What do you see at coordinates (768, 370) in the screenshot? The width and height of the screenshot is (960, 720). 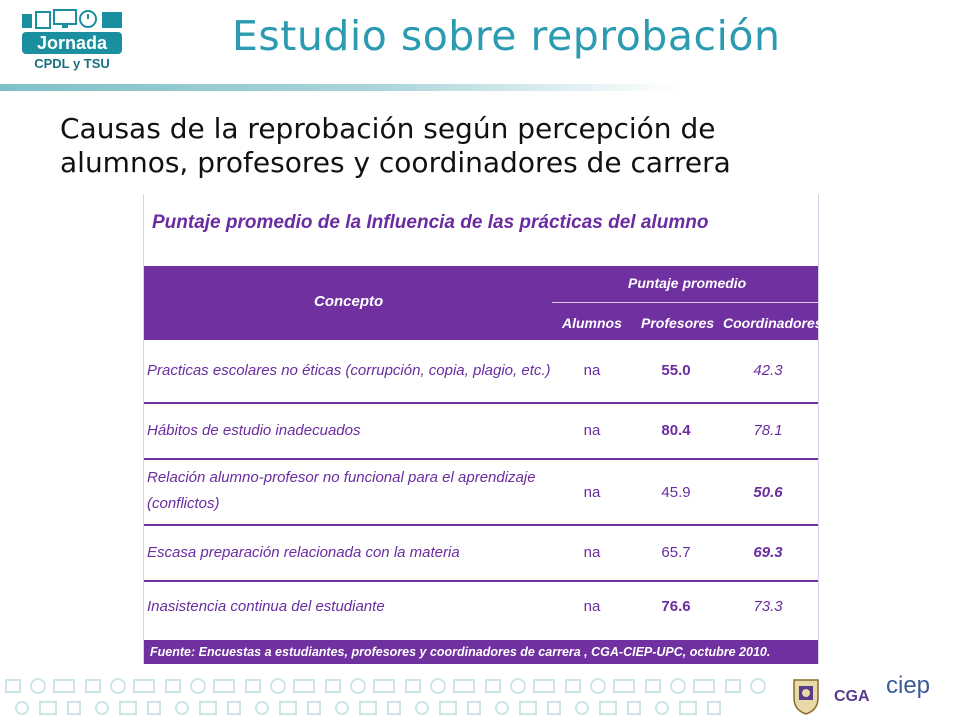 I see `row-coordinadores: 42.3` at bounding box center [768, 370].